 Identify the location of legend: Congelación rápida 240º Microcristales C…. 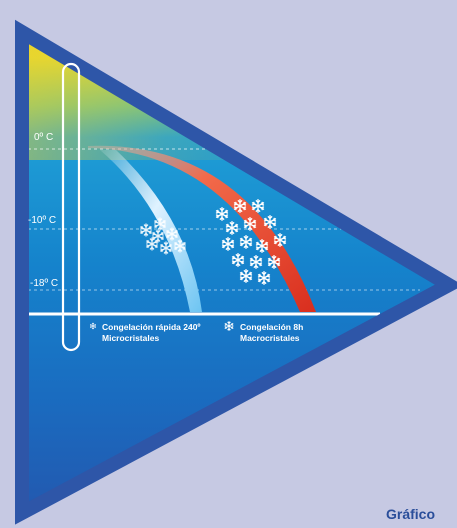
(196, 332).